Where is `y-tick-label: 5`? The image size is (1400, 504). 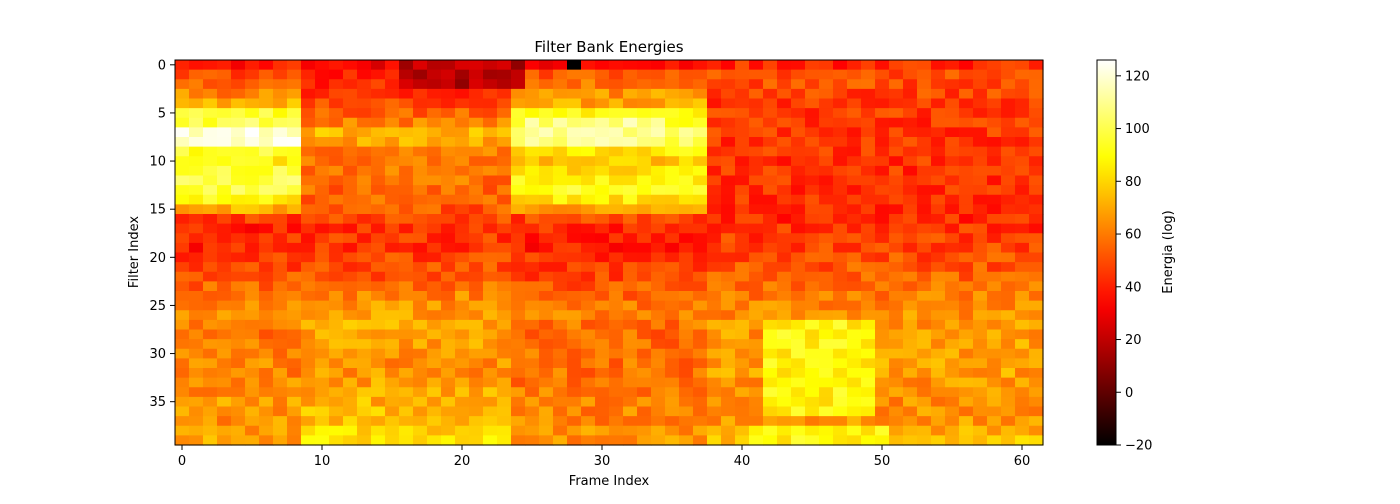
y-tick-label: 5 is located at coordinates (162, 113).